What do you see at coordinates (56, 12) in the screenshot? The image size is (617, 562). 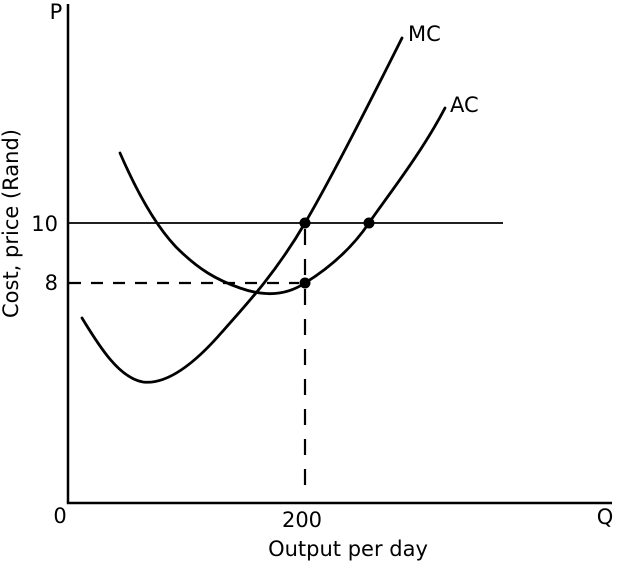 I see `y-axis-letter: P` at bounding box center [56, 12].